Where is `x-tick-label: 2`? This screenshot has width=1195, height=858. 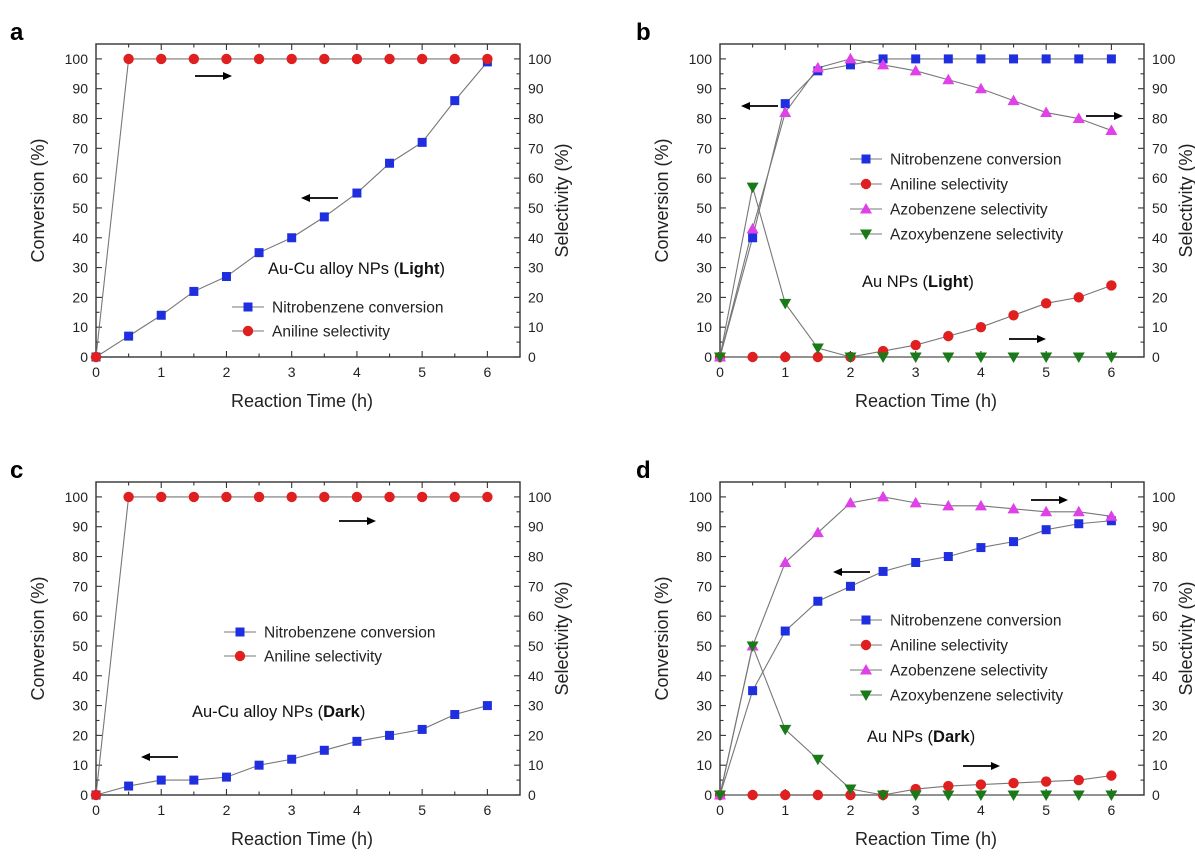
x-tick-label: 2 is located at coordinates (851, 372).